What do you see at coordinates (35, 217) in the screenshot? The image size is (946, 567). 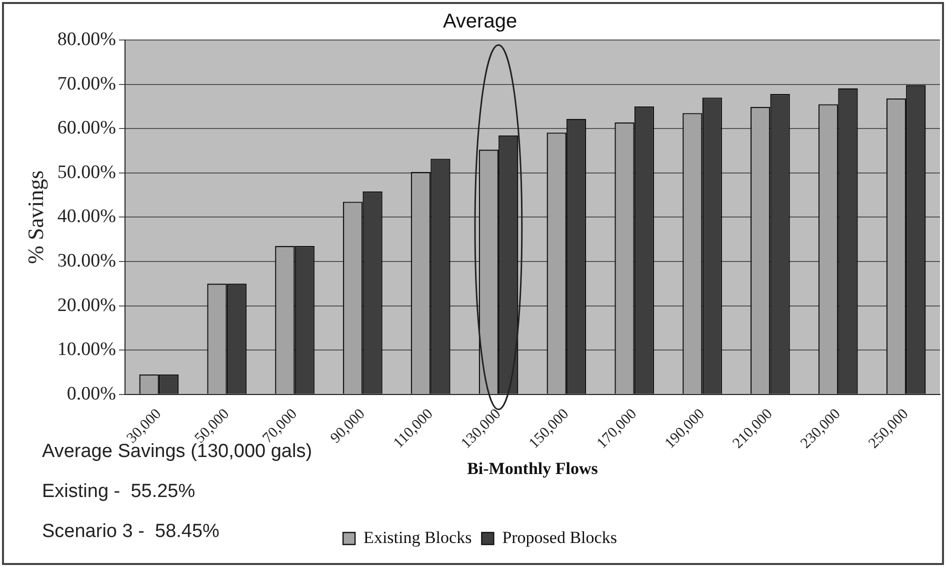 I see `y-axis-title: % Savings` at bounding box center [35, 217].